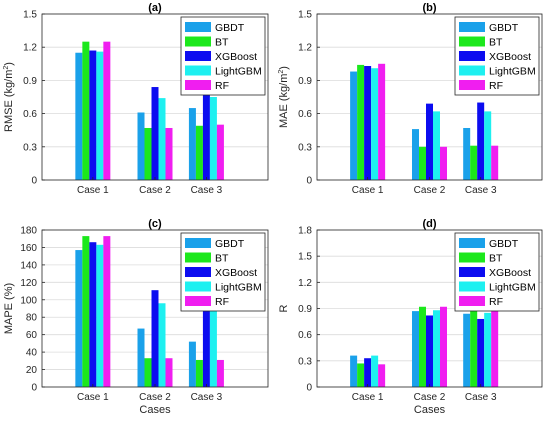  Describe the element at coordinates (284, 308) in the screenshot. I see `y-axis-label: R` at that location.